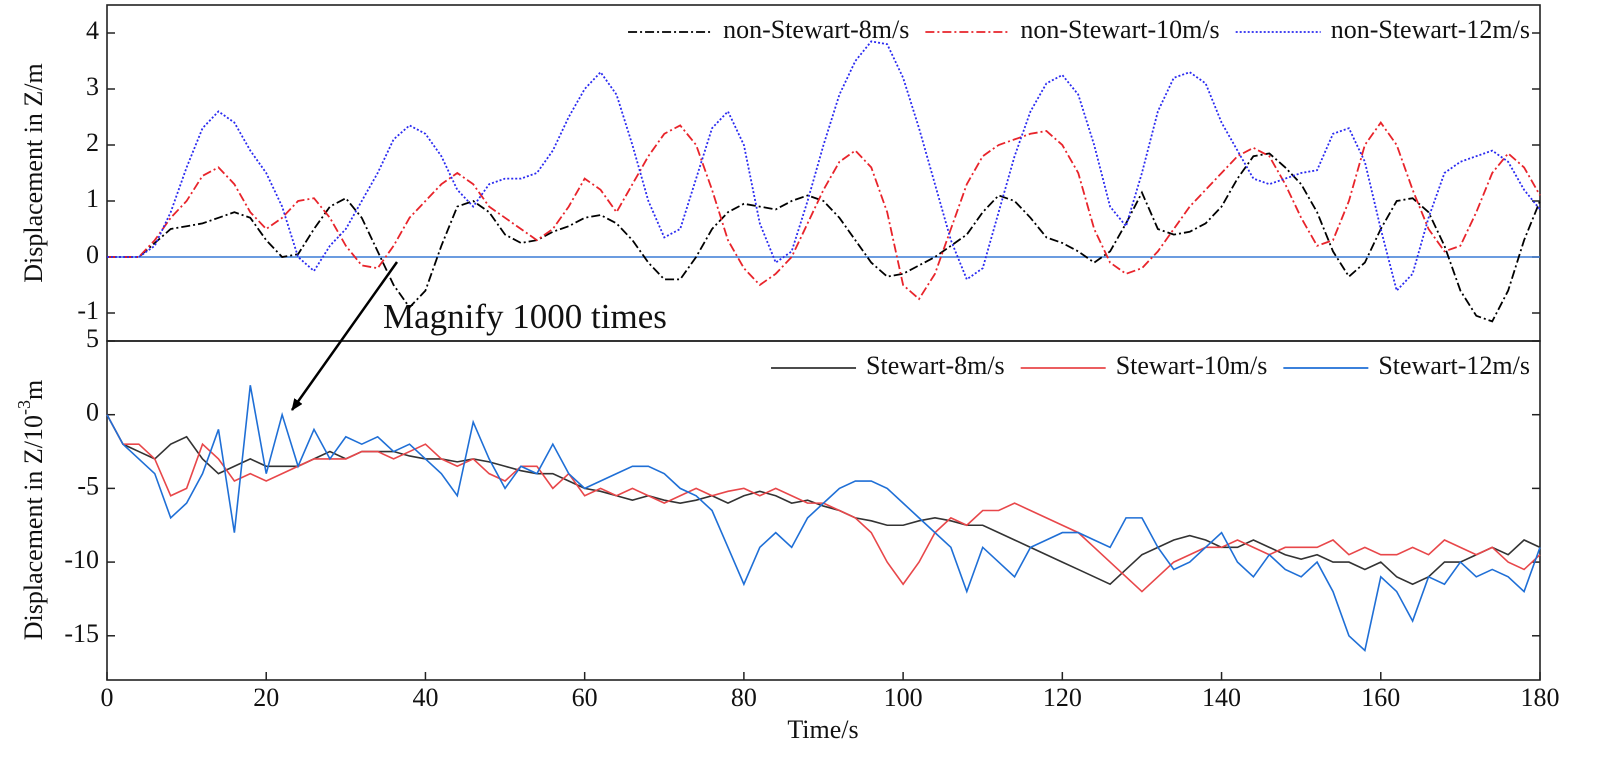 This screenshot has height=764, width=1605. I want to click on x-tick-label: 40, so click(425, 697).